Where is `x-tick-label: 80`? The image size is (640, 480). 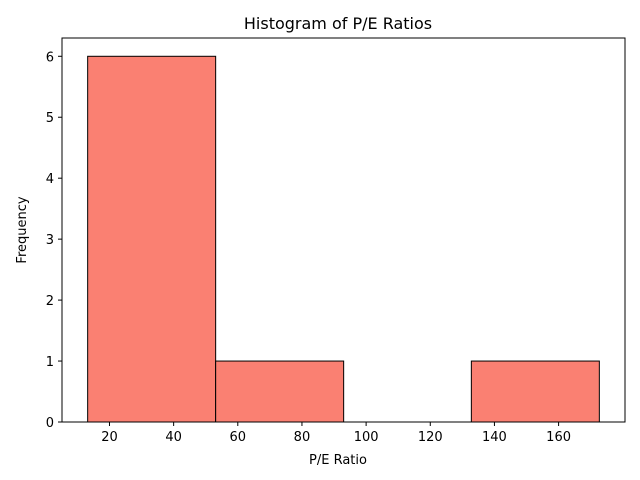 x-tick-label: 80 is located at coordinates (302, 437).